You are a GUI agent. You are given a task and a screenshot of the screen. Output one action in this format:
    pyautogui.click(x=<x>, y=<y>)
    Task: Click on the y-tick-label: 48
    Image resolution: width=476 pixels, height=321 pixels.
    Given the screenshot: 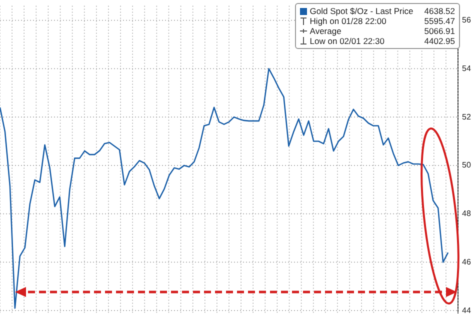 What is the action you would take?
    pyautogui.click(x=467, y=213)
    